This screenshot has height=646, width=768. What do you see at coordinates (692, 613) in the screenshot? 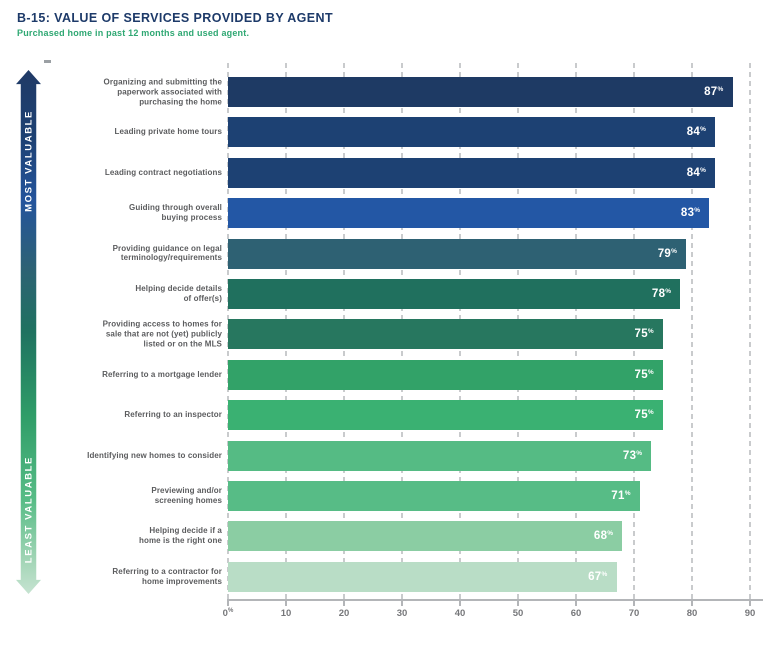
I see `x-tick-label: 80` at bounding box center [692, 613].